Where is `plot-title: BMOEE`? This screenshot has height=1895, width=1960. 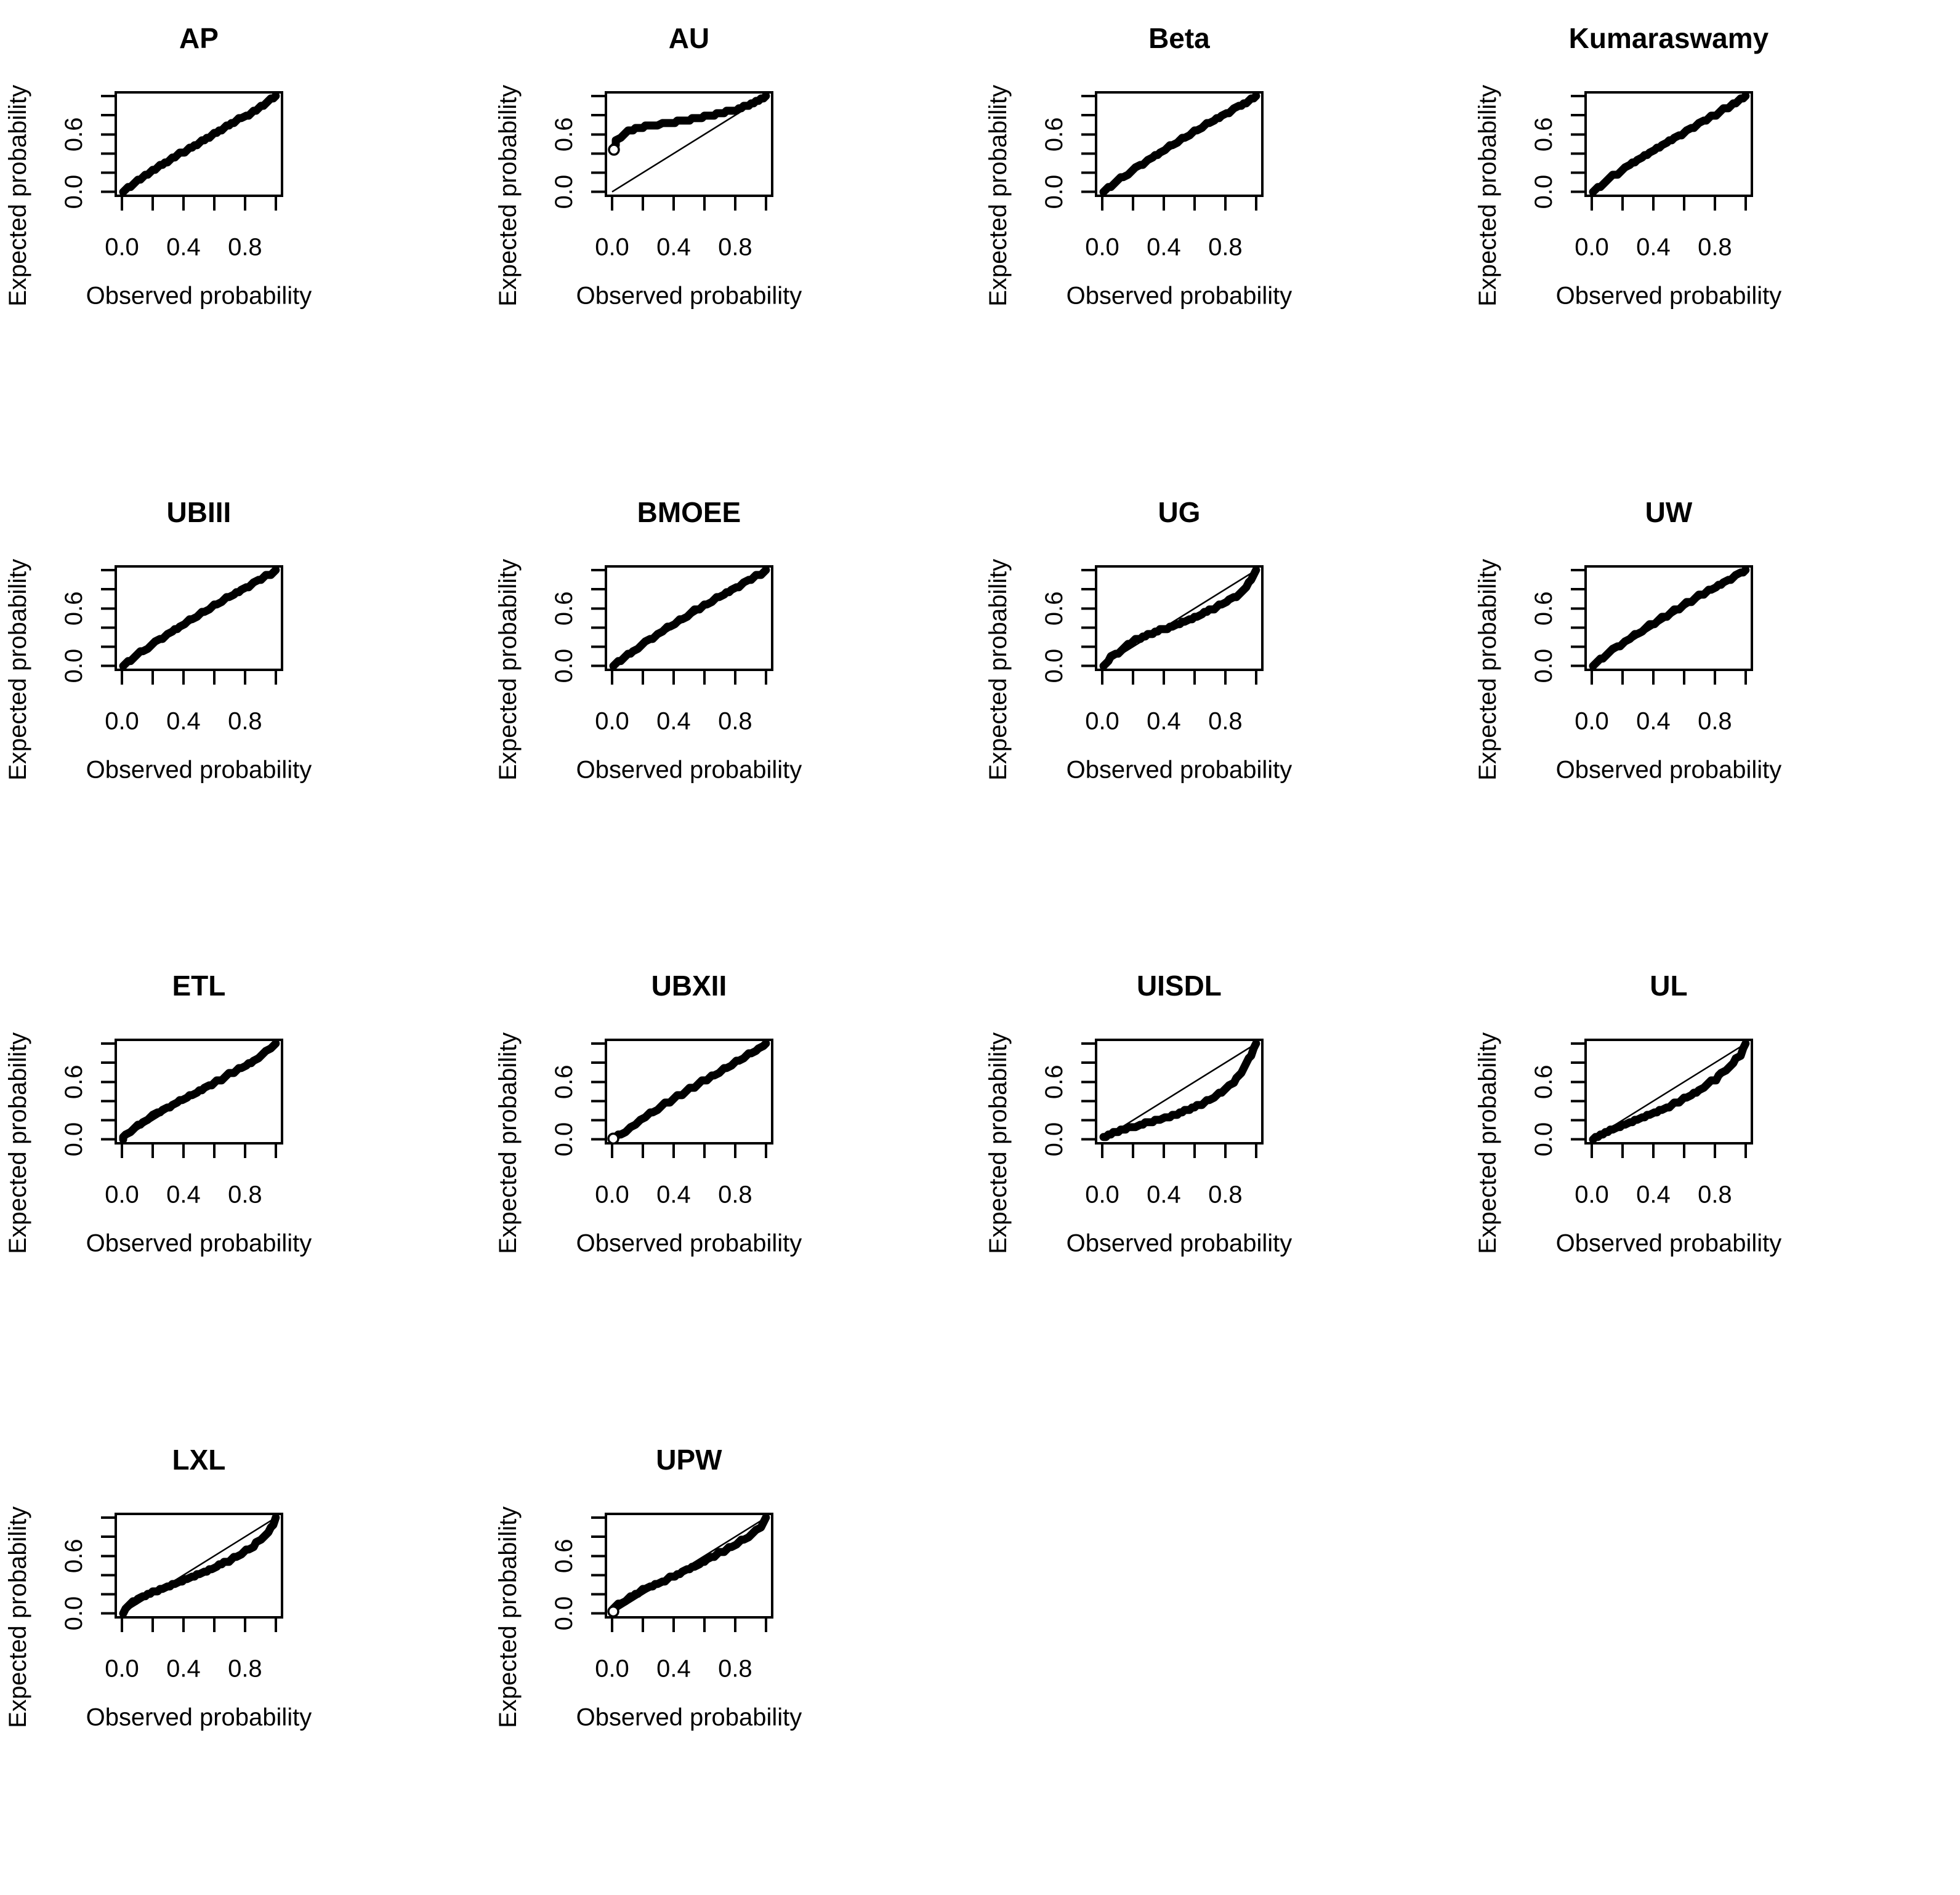
plot-title: BMOEE is located at coordinates (689, 512).